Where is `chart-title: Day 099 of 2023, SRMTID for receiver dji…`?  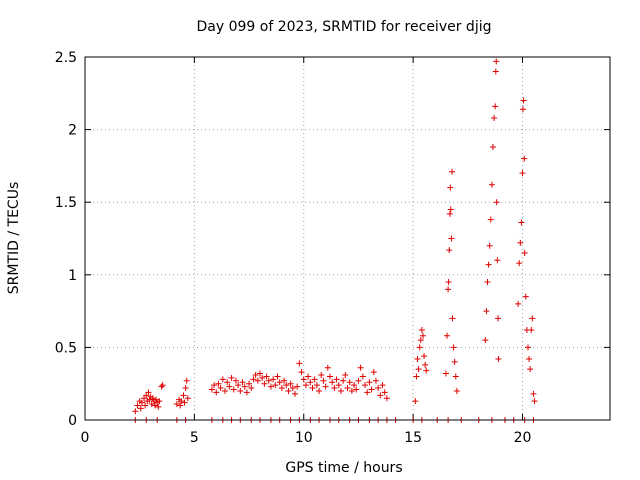 chart-title: Day 099 of 2023, SRMTID for receiver dji… is located at coordinates (344, 27).